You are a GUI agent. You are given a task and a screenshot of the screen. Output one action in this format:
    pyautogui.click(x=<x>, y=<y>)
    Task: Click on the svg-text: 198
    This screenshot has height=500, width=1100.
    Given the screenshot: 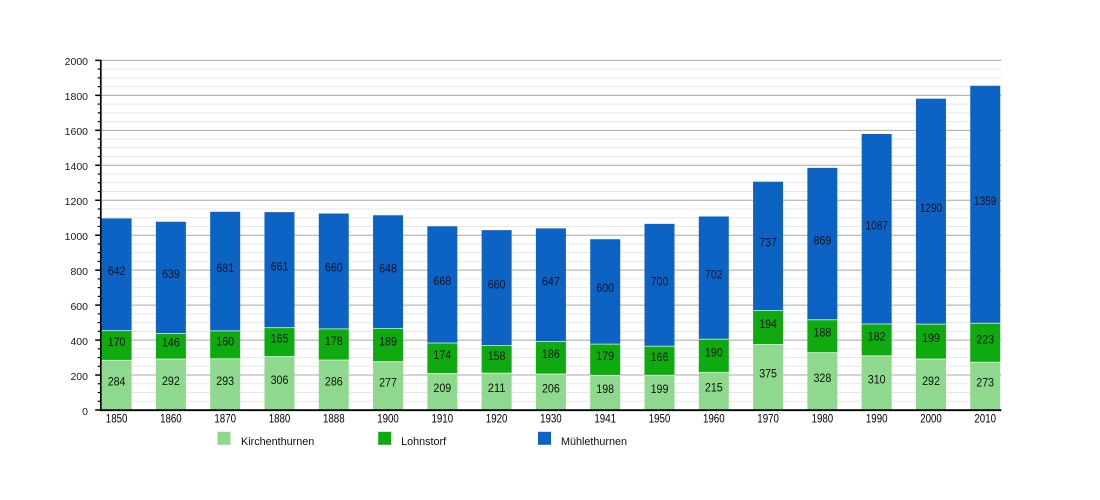 What is the action you would take?
    pyautogui.click(x=605, y=389)
    